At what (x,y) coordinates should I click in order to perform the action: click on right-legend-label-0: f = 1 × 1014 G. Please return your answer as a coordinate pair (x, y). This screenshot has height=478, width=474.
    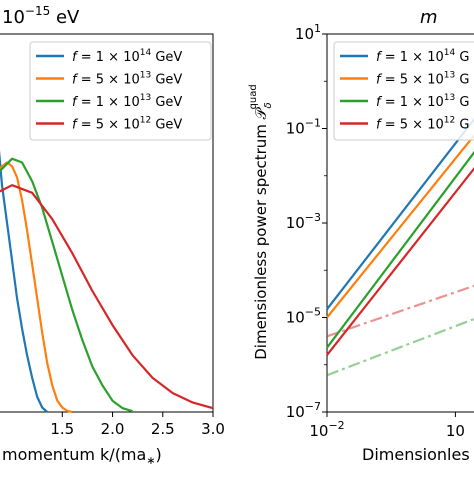
    Looking at the image, I should click on (422, 56).